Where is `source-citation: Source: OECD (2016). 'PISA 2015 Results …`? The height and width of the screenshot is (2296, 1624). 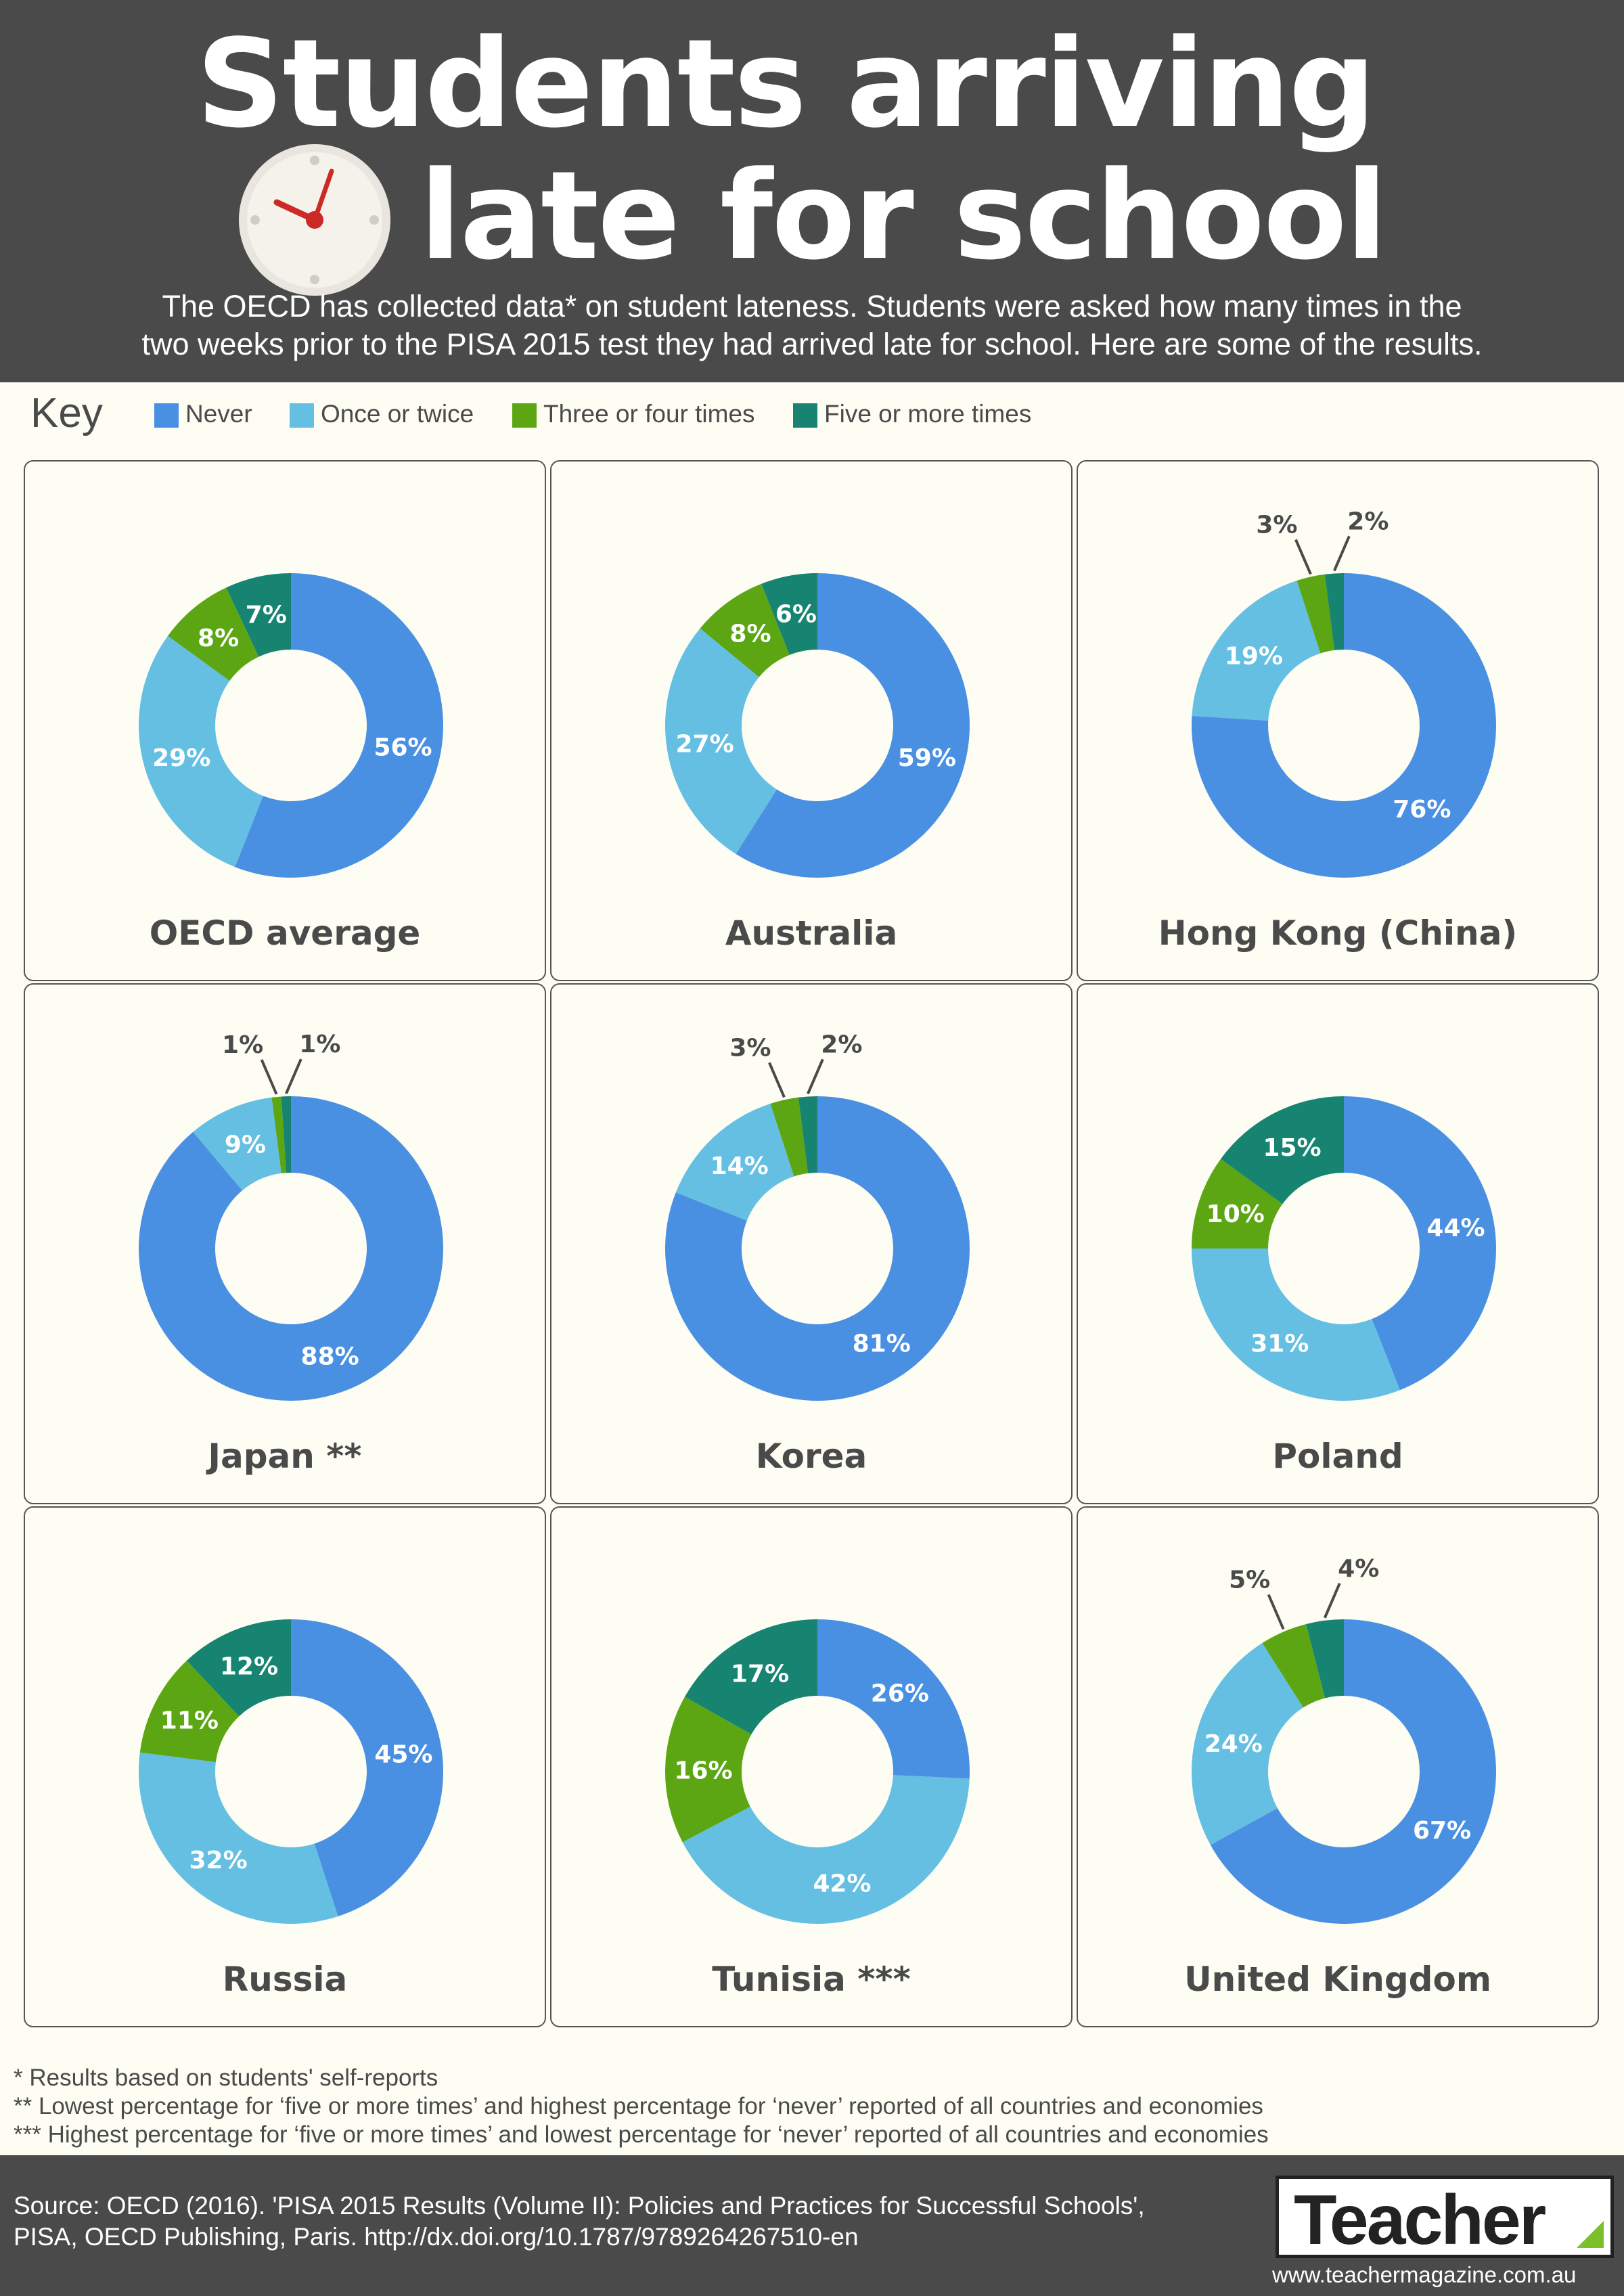 source-citation: Source: OECD (2016). 'PISA 2015 Results … is located at coordinates (579, 2221).